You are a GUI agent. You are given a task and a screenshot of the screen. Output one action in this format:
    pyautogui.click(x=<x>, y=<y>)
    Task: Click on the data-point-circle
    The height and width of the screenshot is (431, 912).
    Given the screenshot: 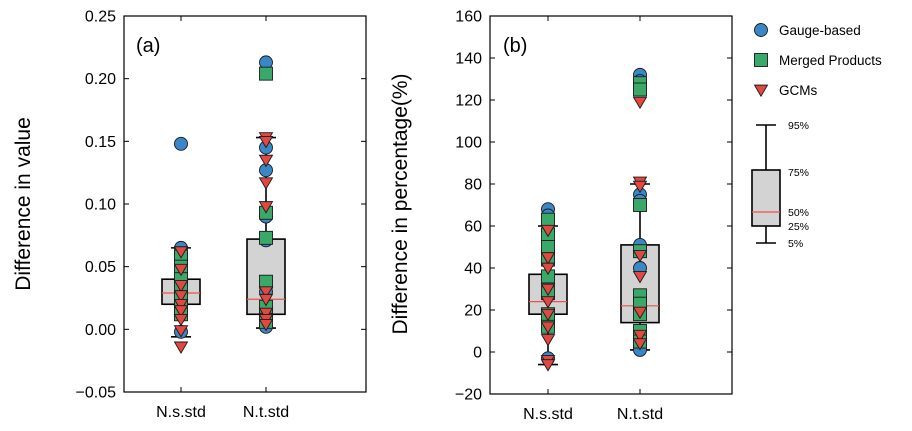 What is the action you would take?
    pyautogui.click(x=181, y=143)
    